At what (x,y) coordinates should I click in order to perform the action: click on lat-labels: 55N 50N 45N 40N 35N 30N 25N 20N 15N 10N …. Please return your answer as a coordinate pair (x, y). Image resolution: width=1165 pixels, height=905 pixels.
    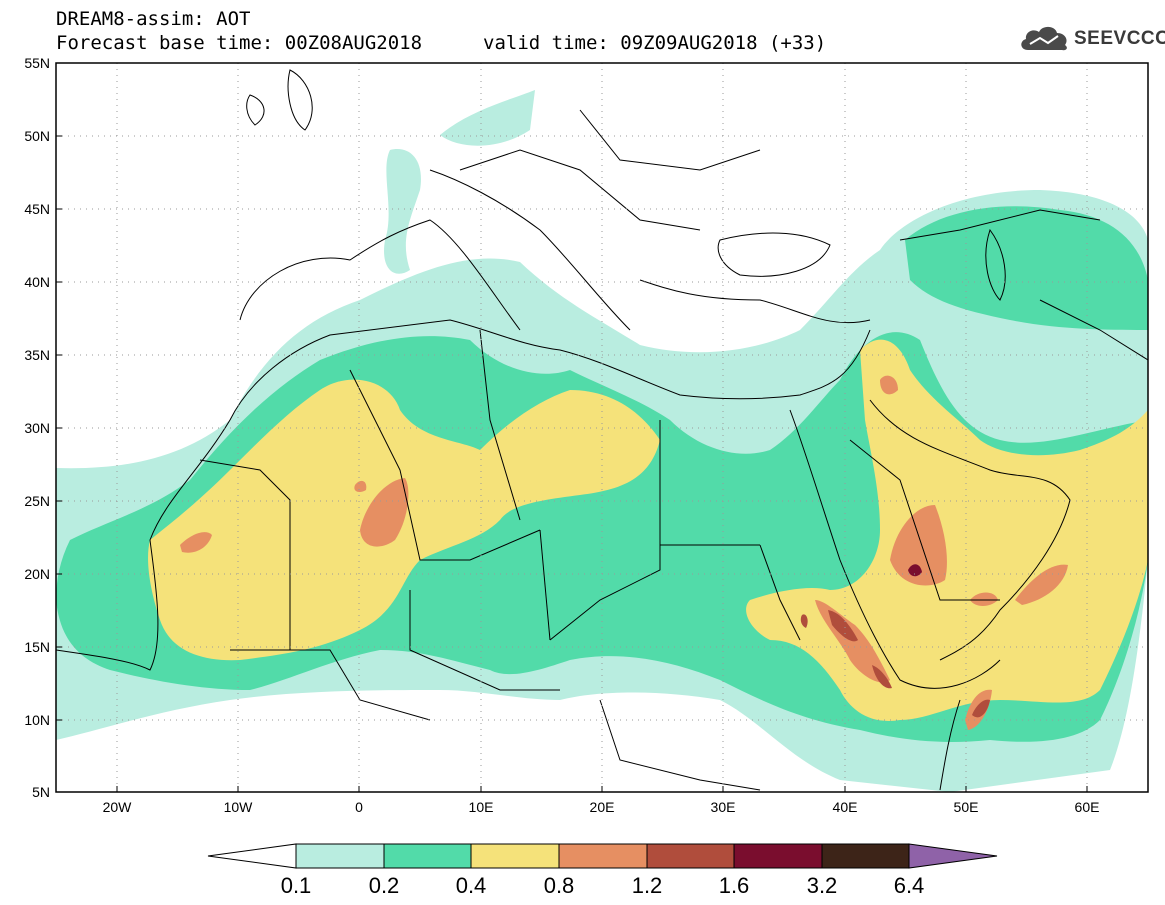
    Looking at the image, I should click on (37, 427).